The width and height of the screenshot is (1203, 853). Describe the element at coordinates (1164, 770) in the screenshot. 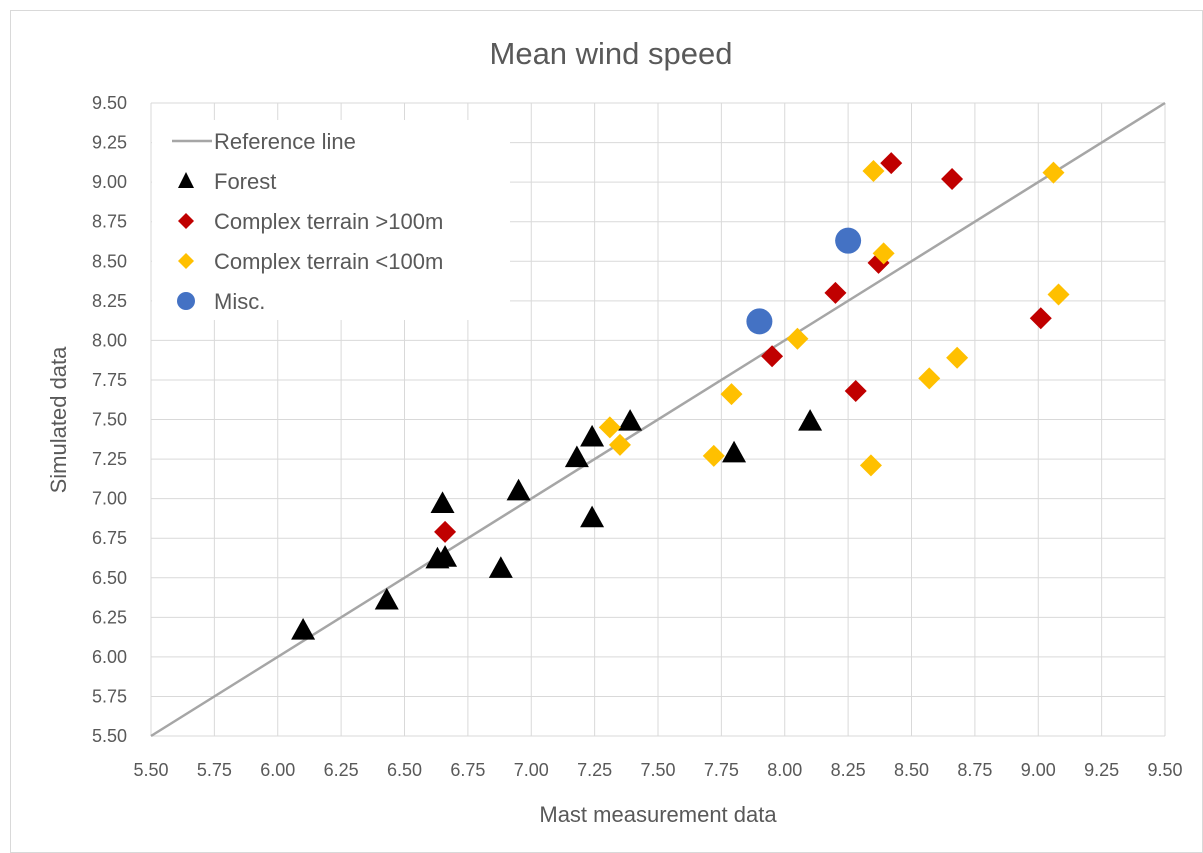

I see `x-tick-label: 9.50` at that location.